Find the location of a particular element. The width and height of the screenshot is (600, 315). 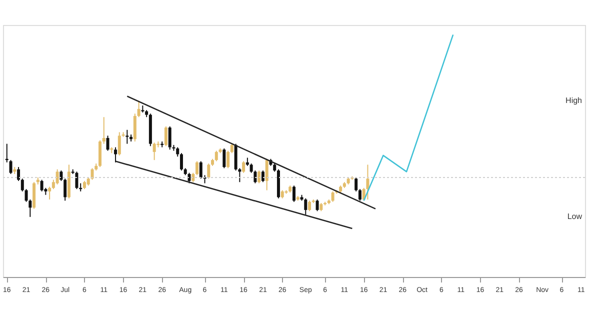

annotation: High is located at coordinates (574, 100).